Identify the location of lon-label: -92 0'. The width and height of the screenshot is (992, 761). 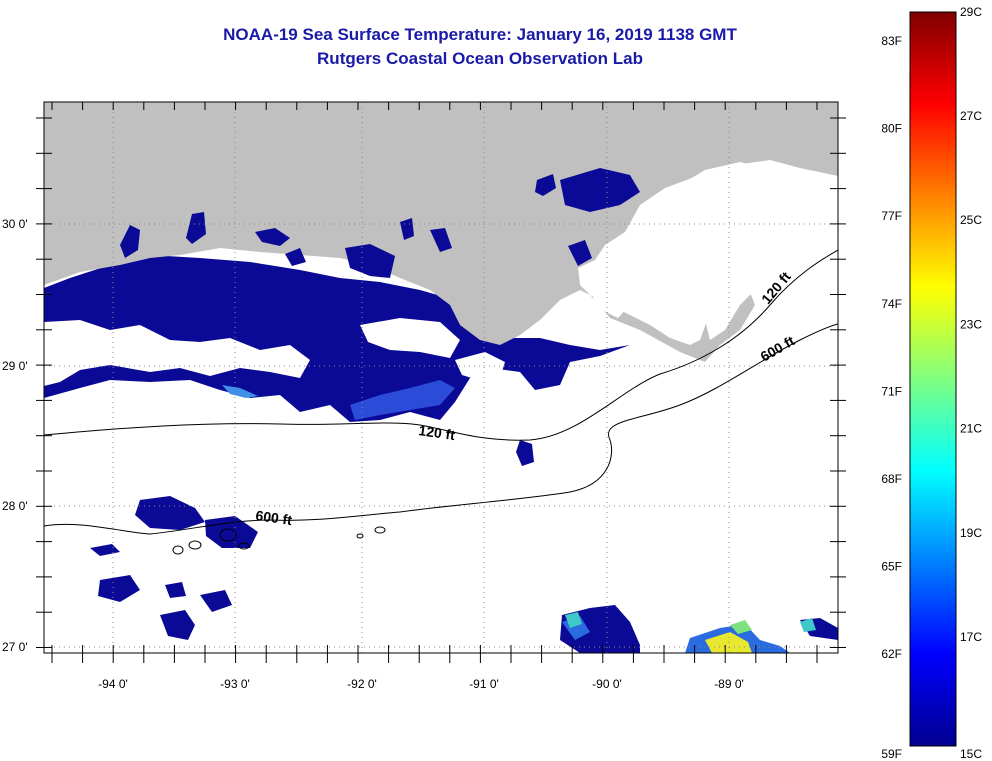
(362, 684).